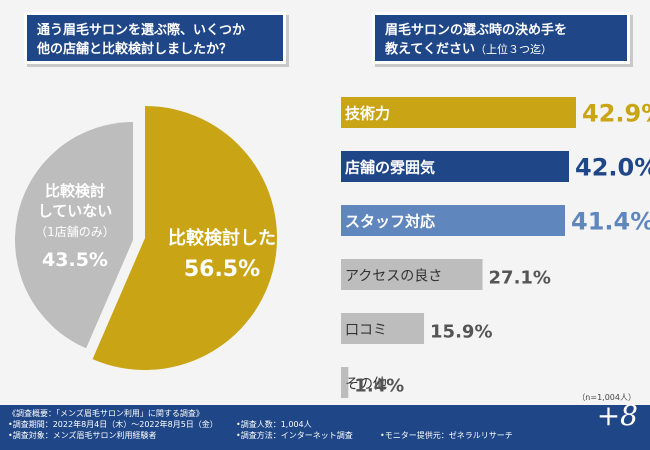 Image resolution: width=650 pixels, height=450 pixels. Describe the element at coordinates (390, 168) in the screenshot. I see `bar-label-1: 店舗の雰囲気` at that location.